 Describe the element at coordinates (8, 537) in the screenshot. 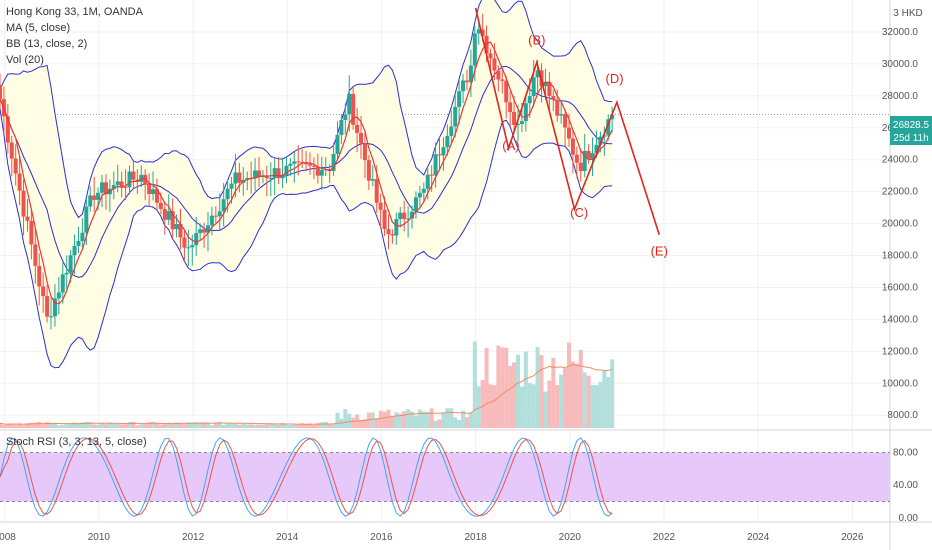

I see `time-tick-label: 2008` at that location.